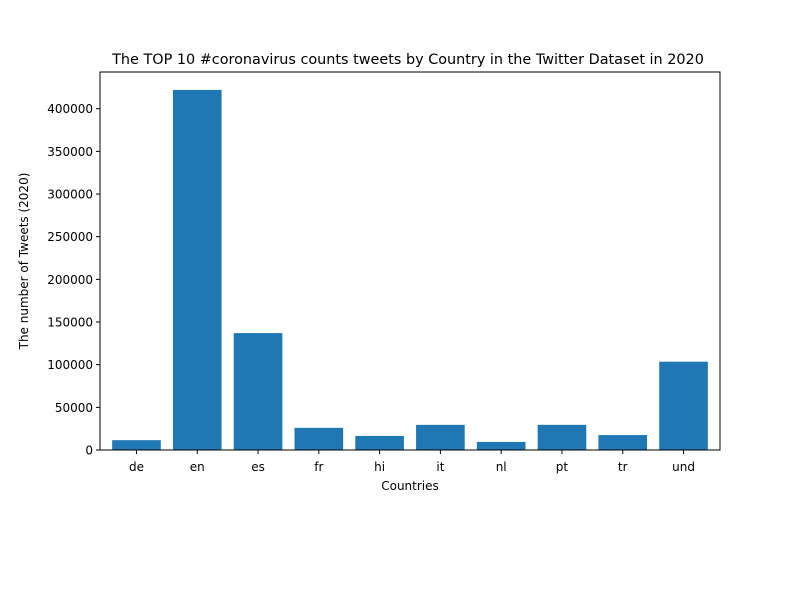 This screenshot has width=800, height=600. What do you see at coordinates (197, 467) in the screenshot?
I see `x-tick-label-en: en` at bounding box center [197, 467].